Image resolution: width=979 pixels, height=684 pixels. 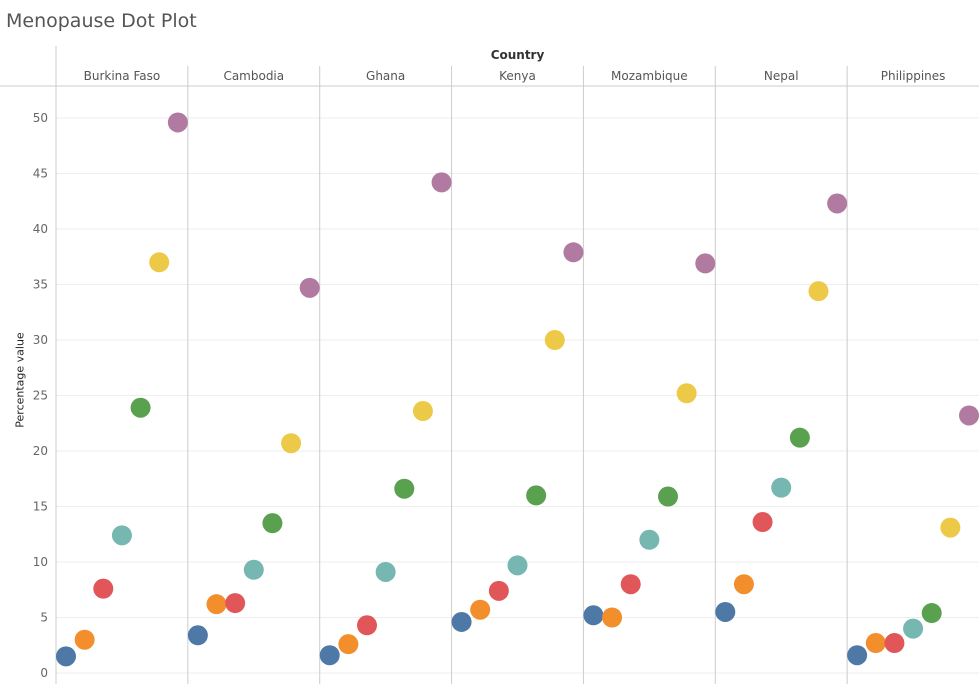 What do you see at coordinates (40, 507) in the screenshot?
I see `y-tick-label: 15` at bounding box center [40, 507].